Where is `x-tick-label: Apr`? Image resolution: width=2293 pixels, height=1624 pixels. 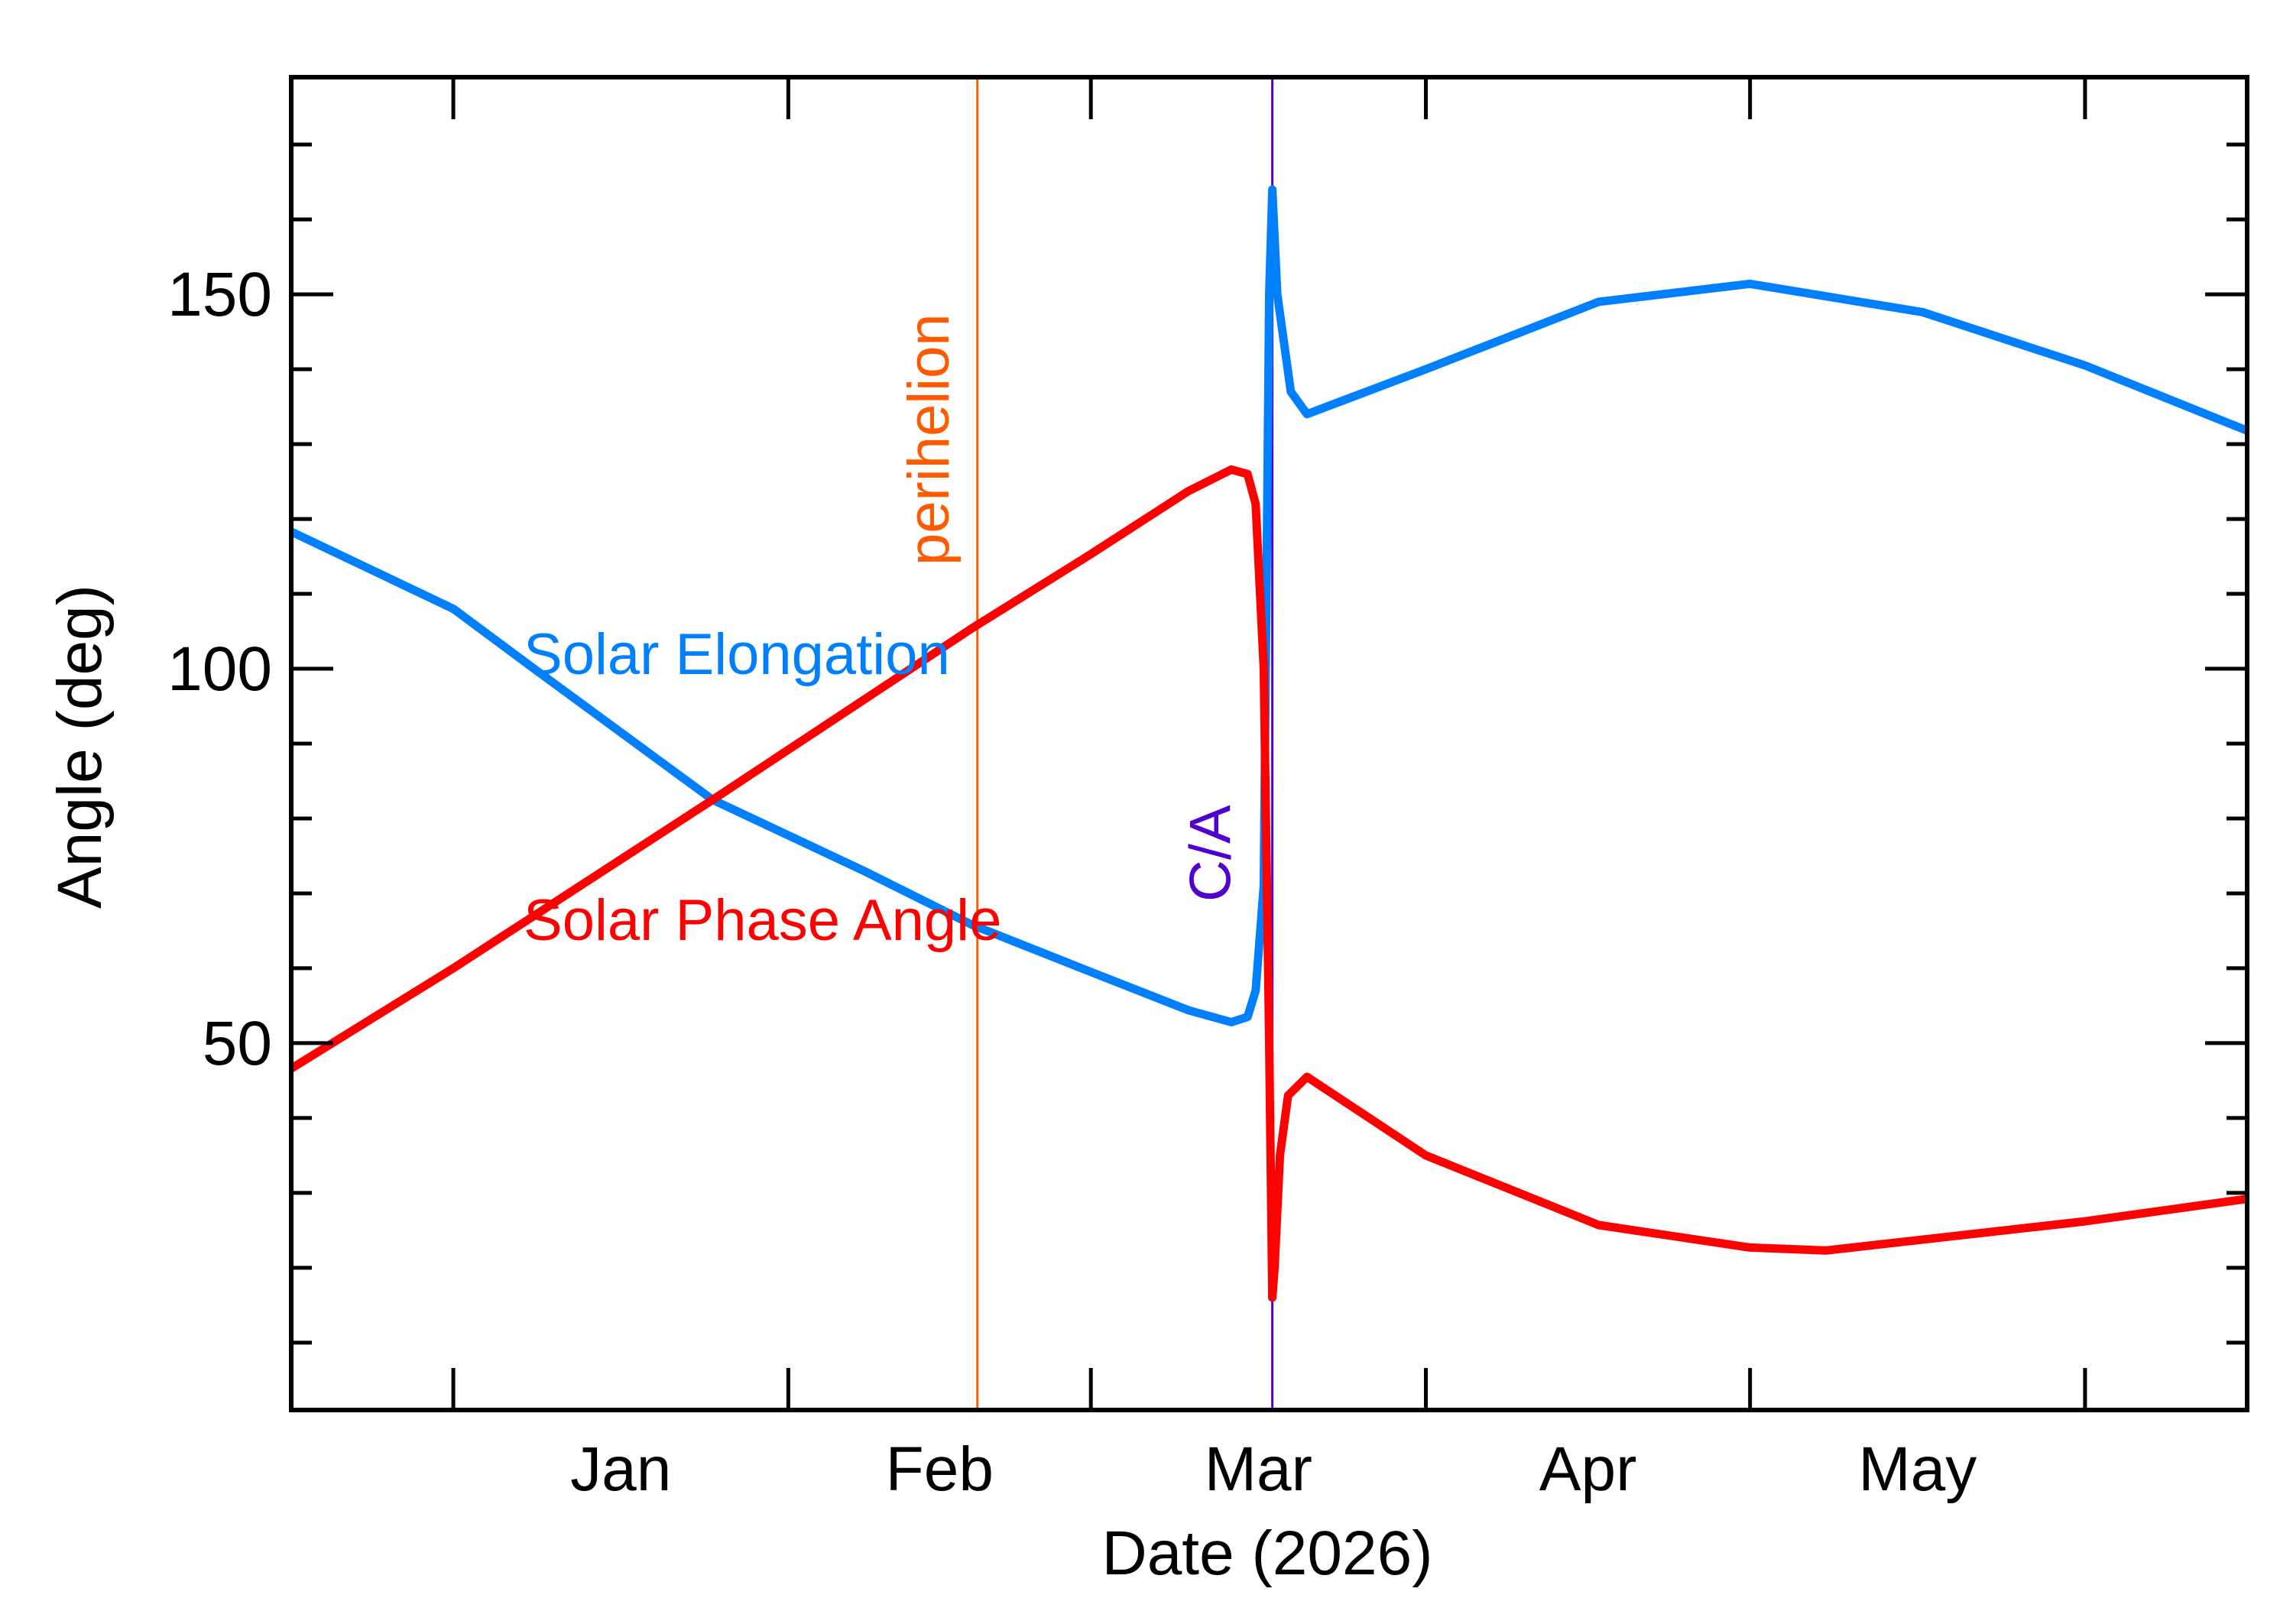 x-tick-label: Apr is located at coordinates (1588, 1469).